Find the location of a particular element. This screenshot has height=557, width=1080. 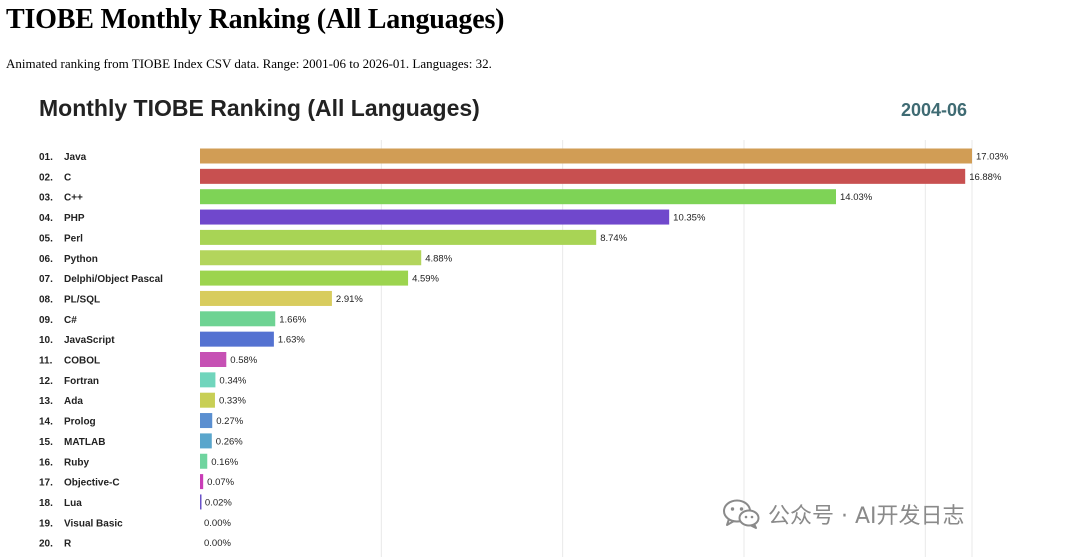

language-label: Ada is located at coordinates (73, 401).